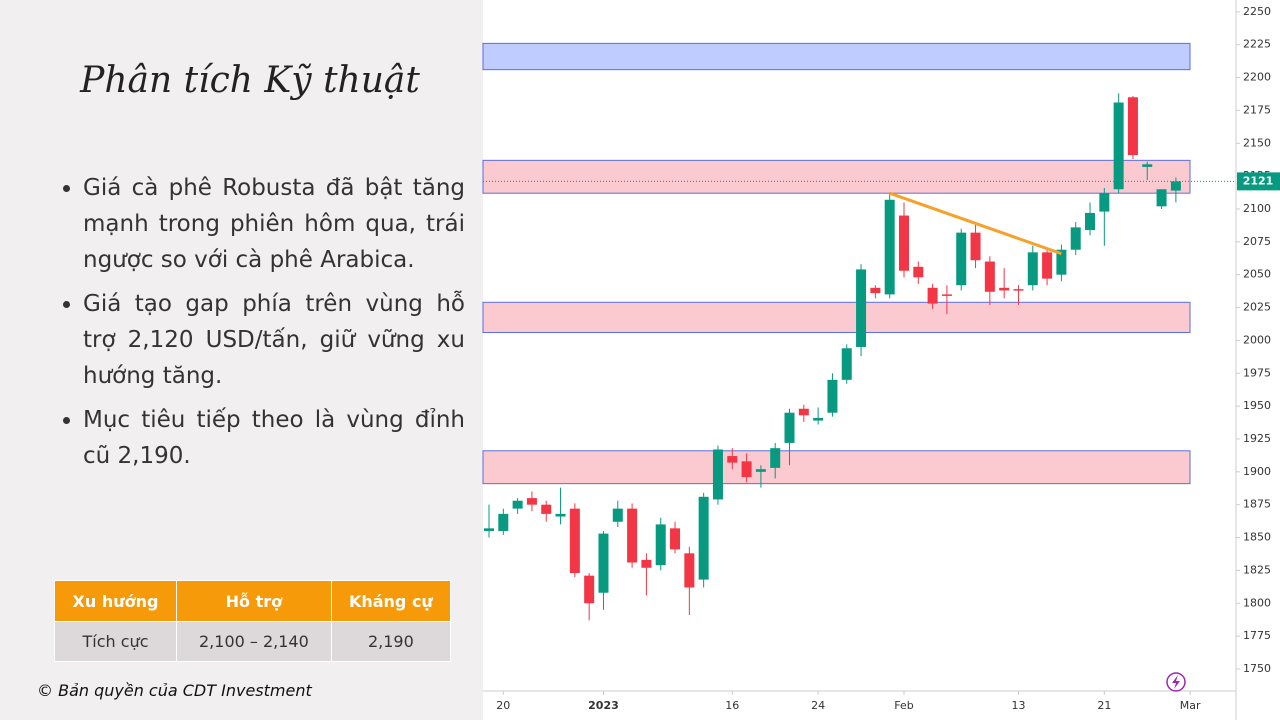 The height and width of the screenshot is (720, 1280). I want to click on y-tick-label: 1800, so click(1257, 602).